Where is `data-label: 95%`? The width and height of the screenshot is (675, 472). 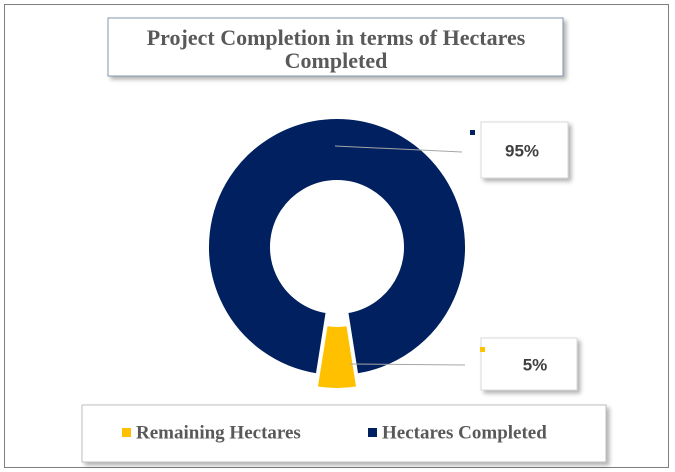 data-label: 95% is located at coordinates (522, 150).